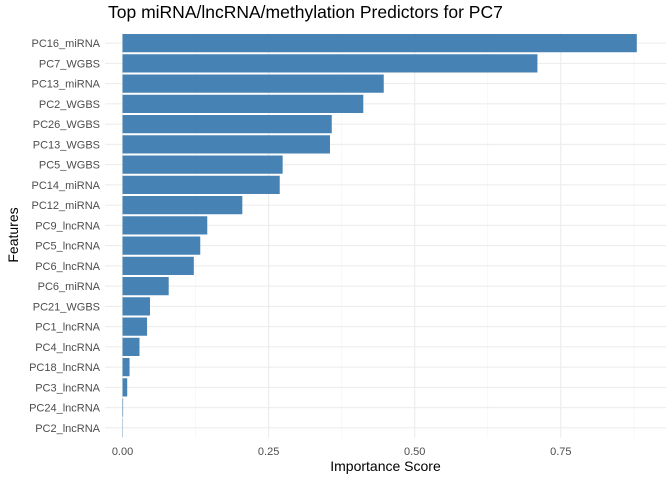 The height and width of the screenshot is (480, 672). Describe the element at coordinates (66, 44) in the screenshot. I see `y-tick-label: PC16_miRNA` at that location.